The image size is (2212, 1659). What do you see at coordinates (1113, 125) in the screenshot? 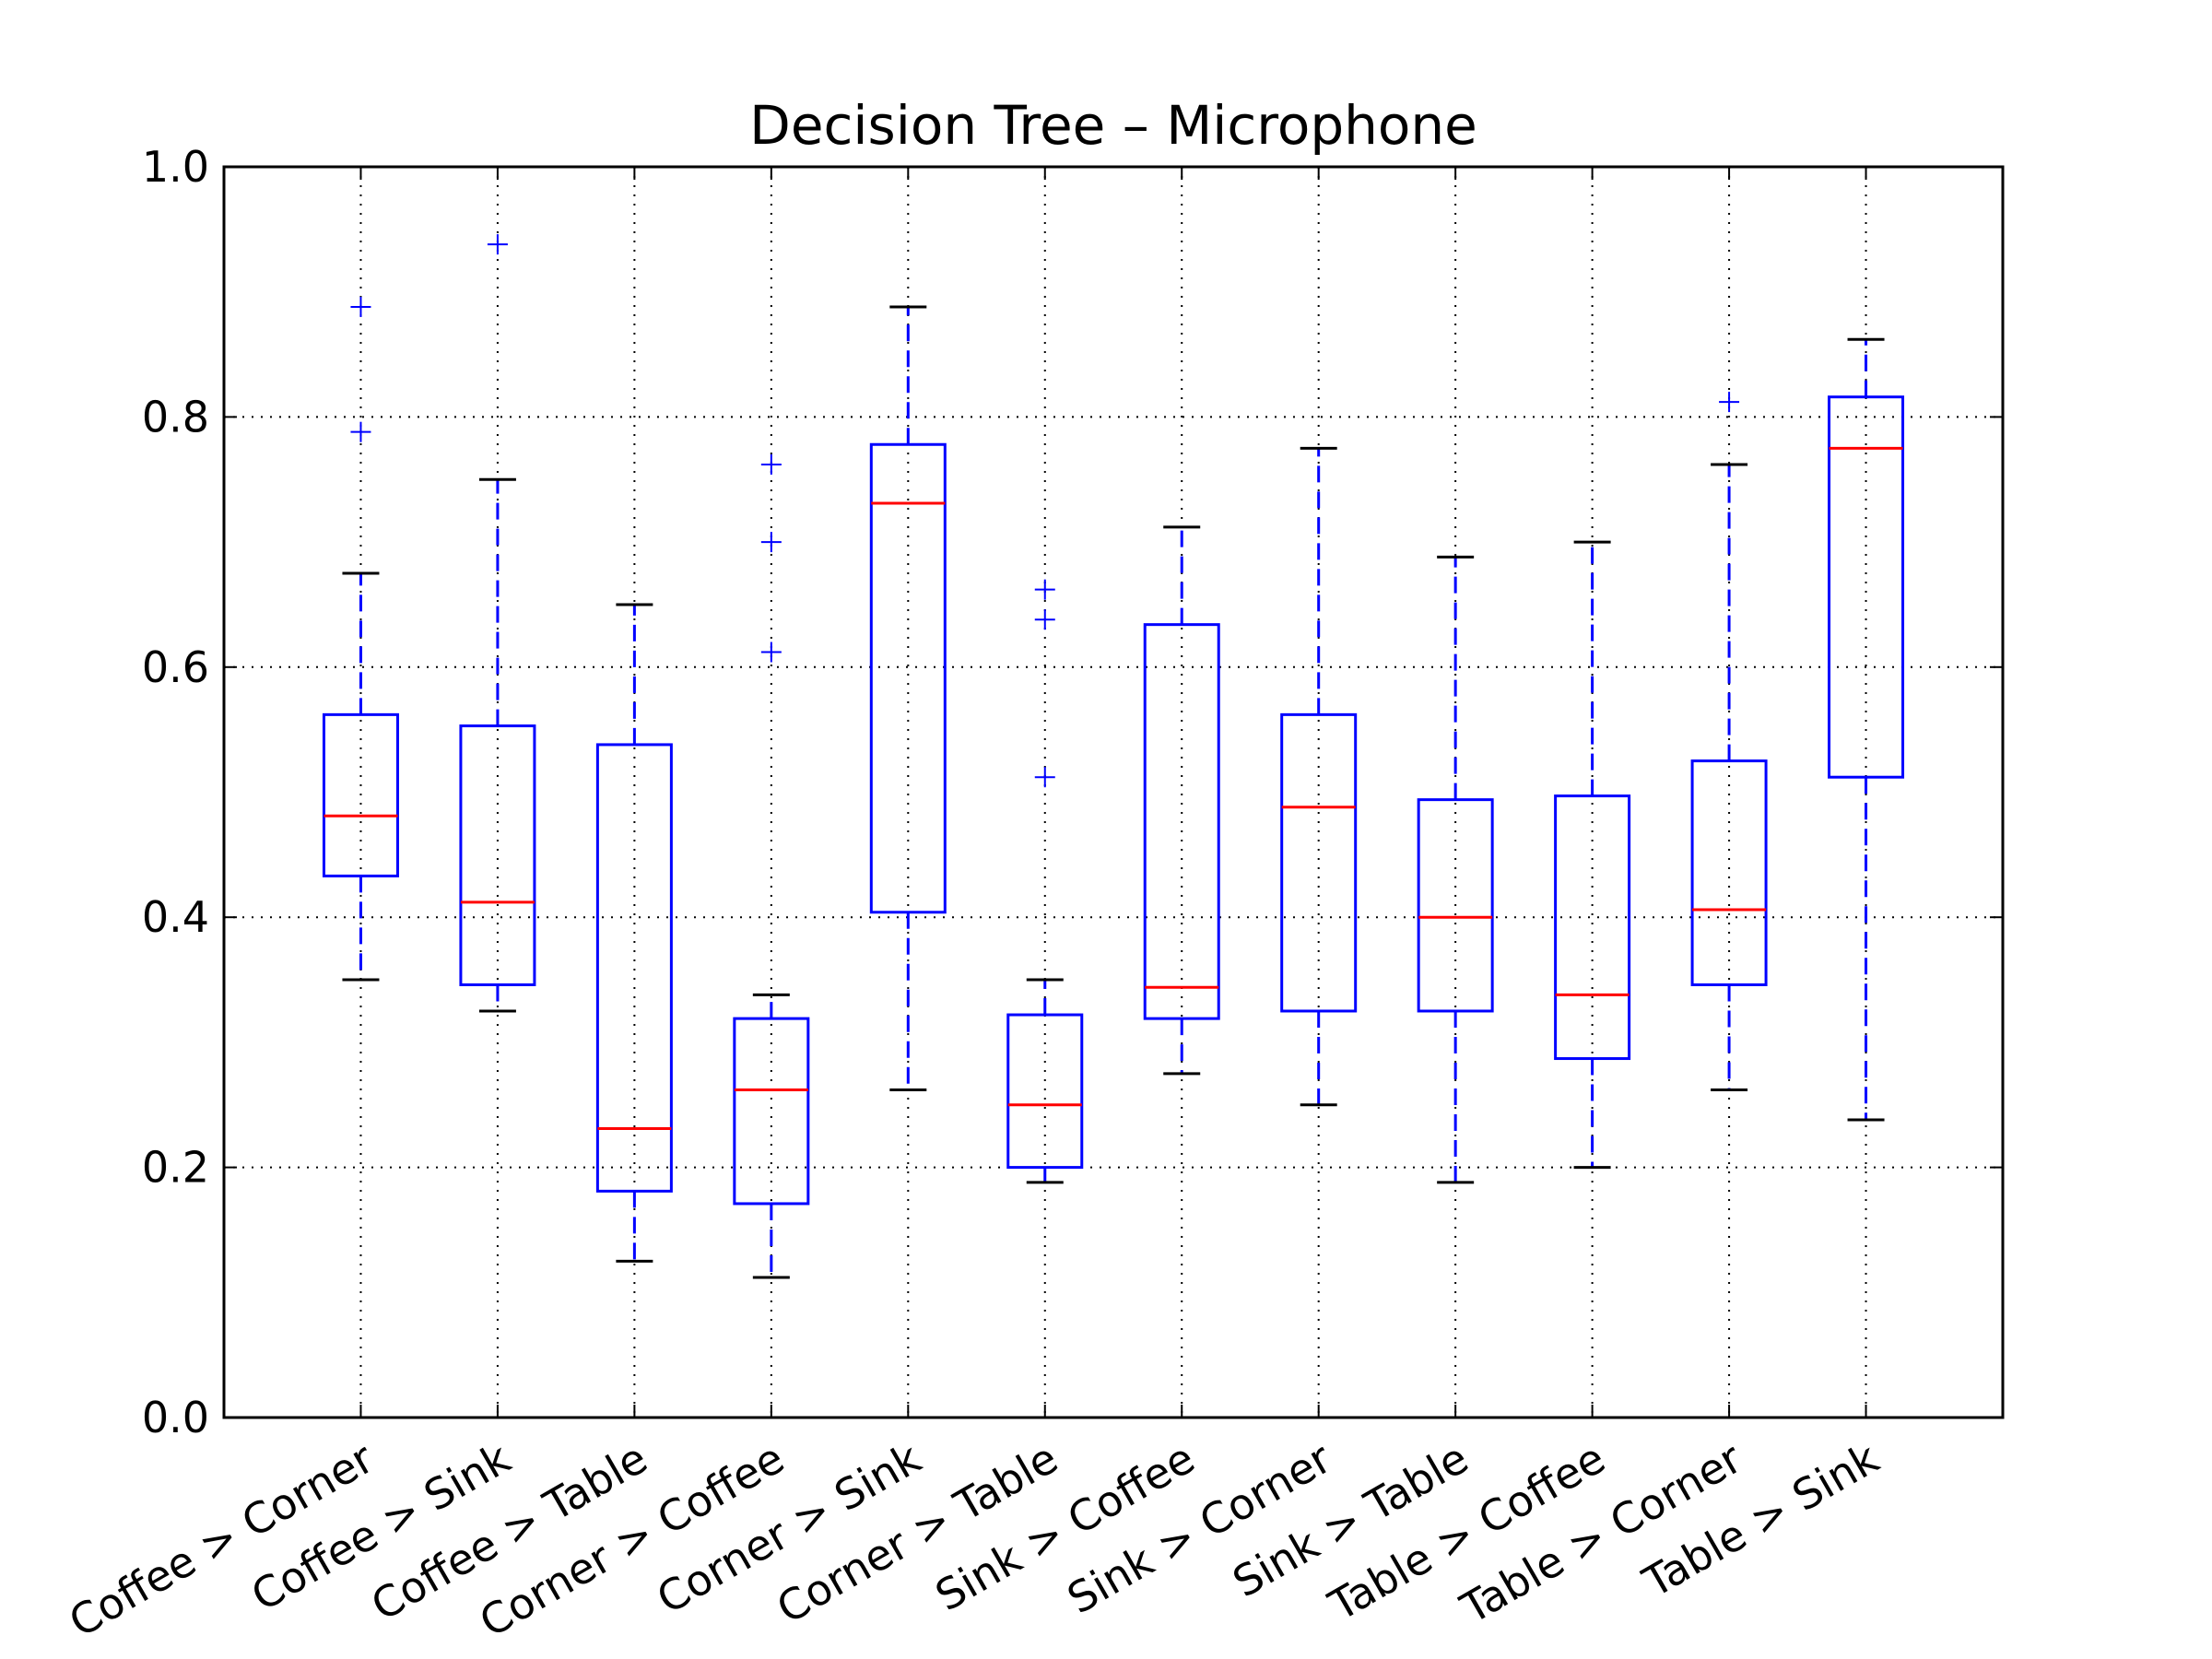
I see `chart-title: Decision Tree – Microphone` at bounding box center [1113, 125].